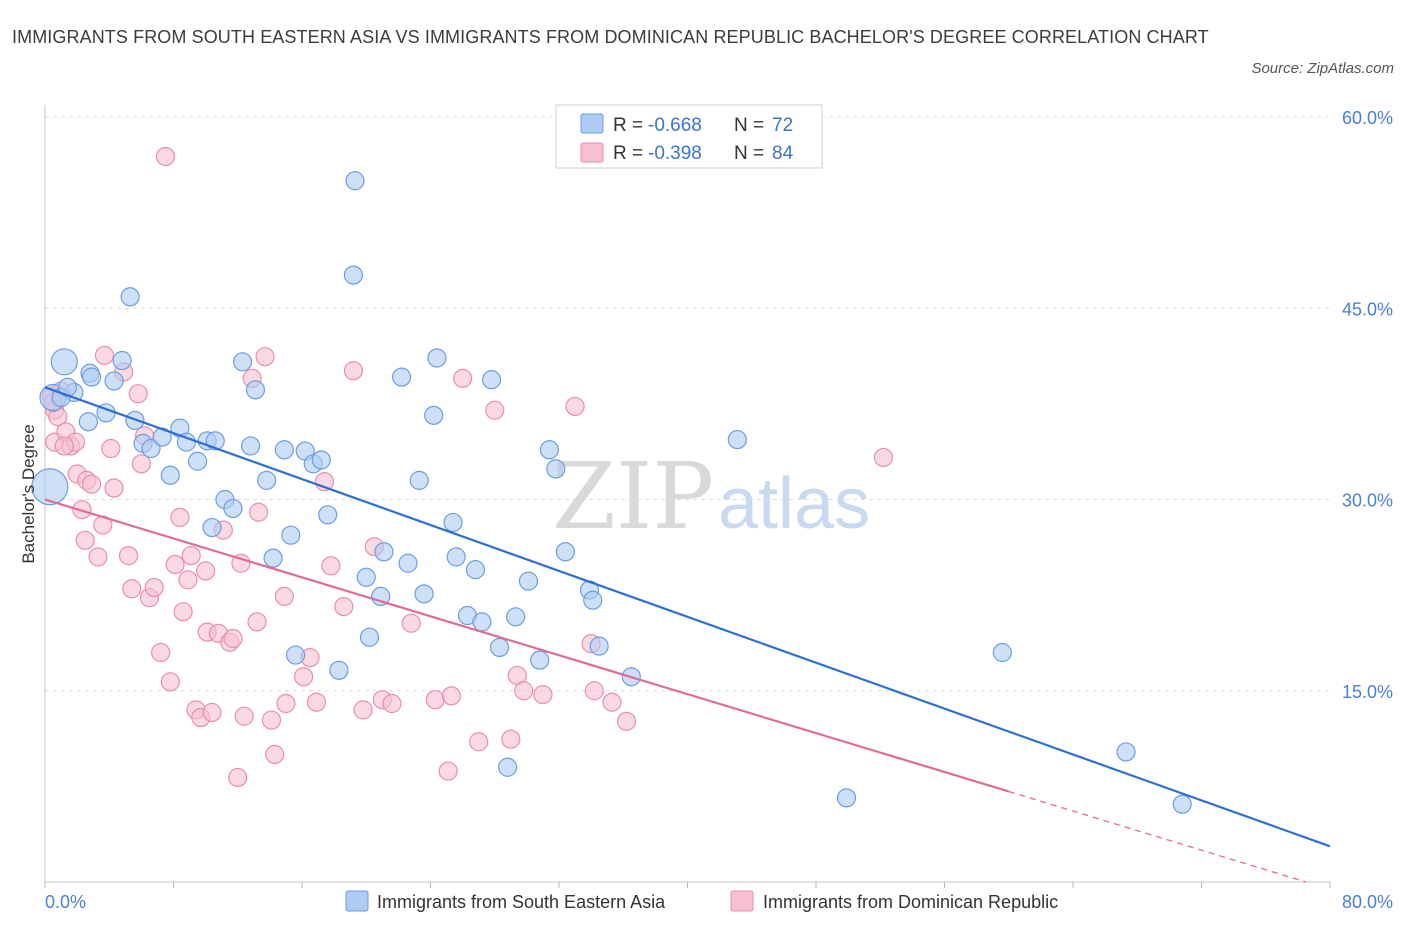 Image resolution: width=1406 pixels, height=930 pixels. I want to click on y-tick-label-30: 30.0%, so click(1367, 501).